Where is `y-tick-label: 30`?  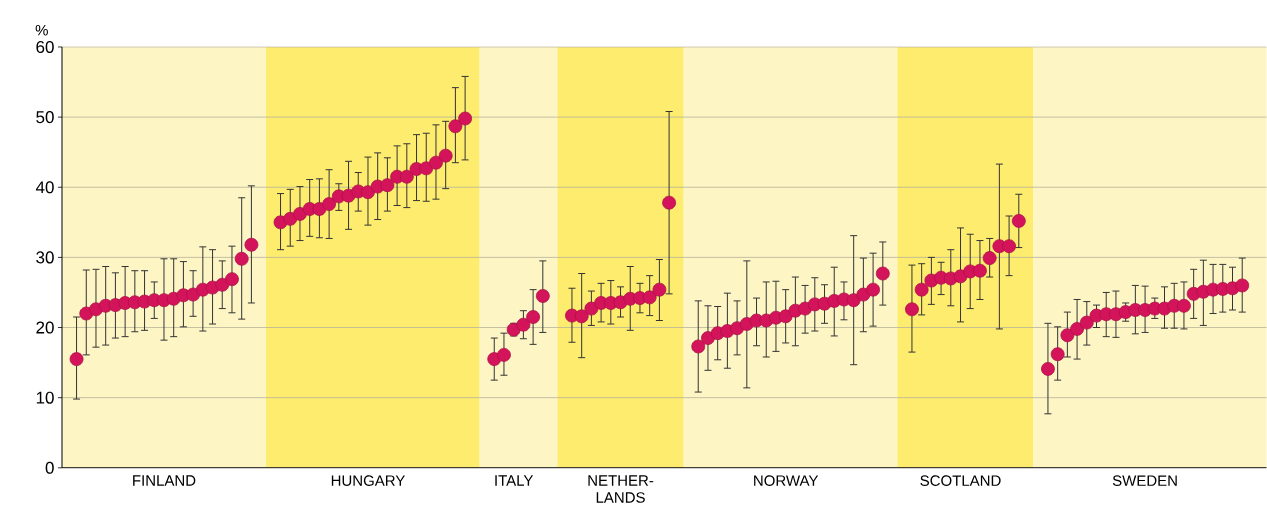 y-tick-label: 30 is located at coordinates (45, 257).